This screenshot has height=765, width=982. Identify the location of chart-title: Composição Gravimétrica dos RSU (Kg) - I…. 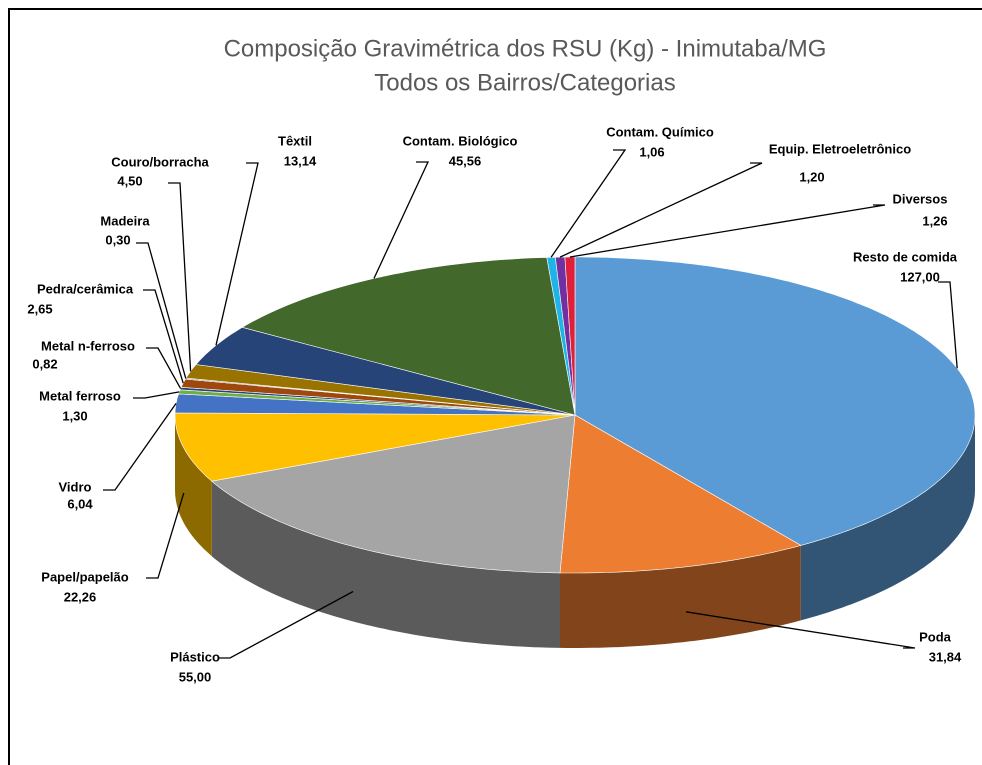
(525, 48).